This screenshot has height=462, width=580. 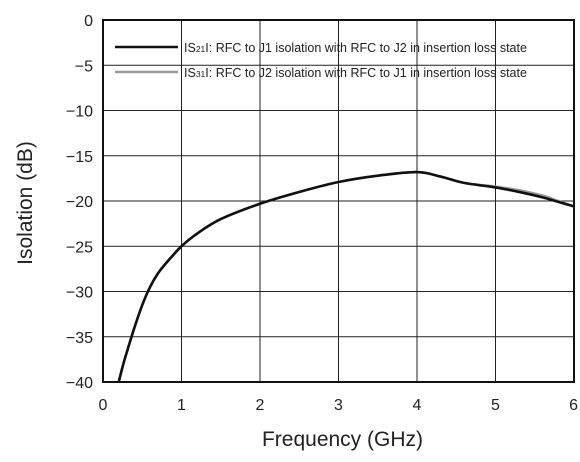 What do you see at coordinates (495, 405) in the screenshot?
I see `x-tick-label: 5` at bounding box center [495, 405].